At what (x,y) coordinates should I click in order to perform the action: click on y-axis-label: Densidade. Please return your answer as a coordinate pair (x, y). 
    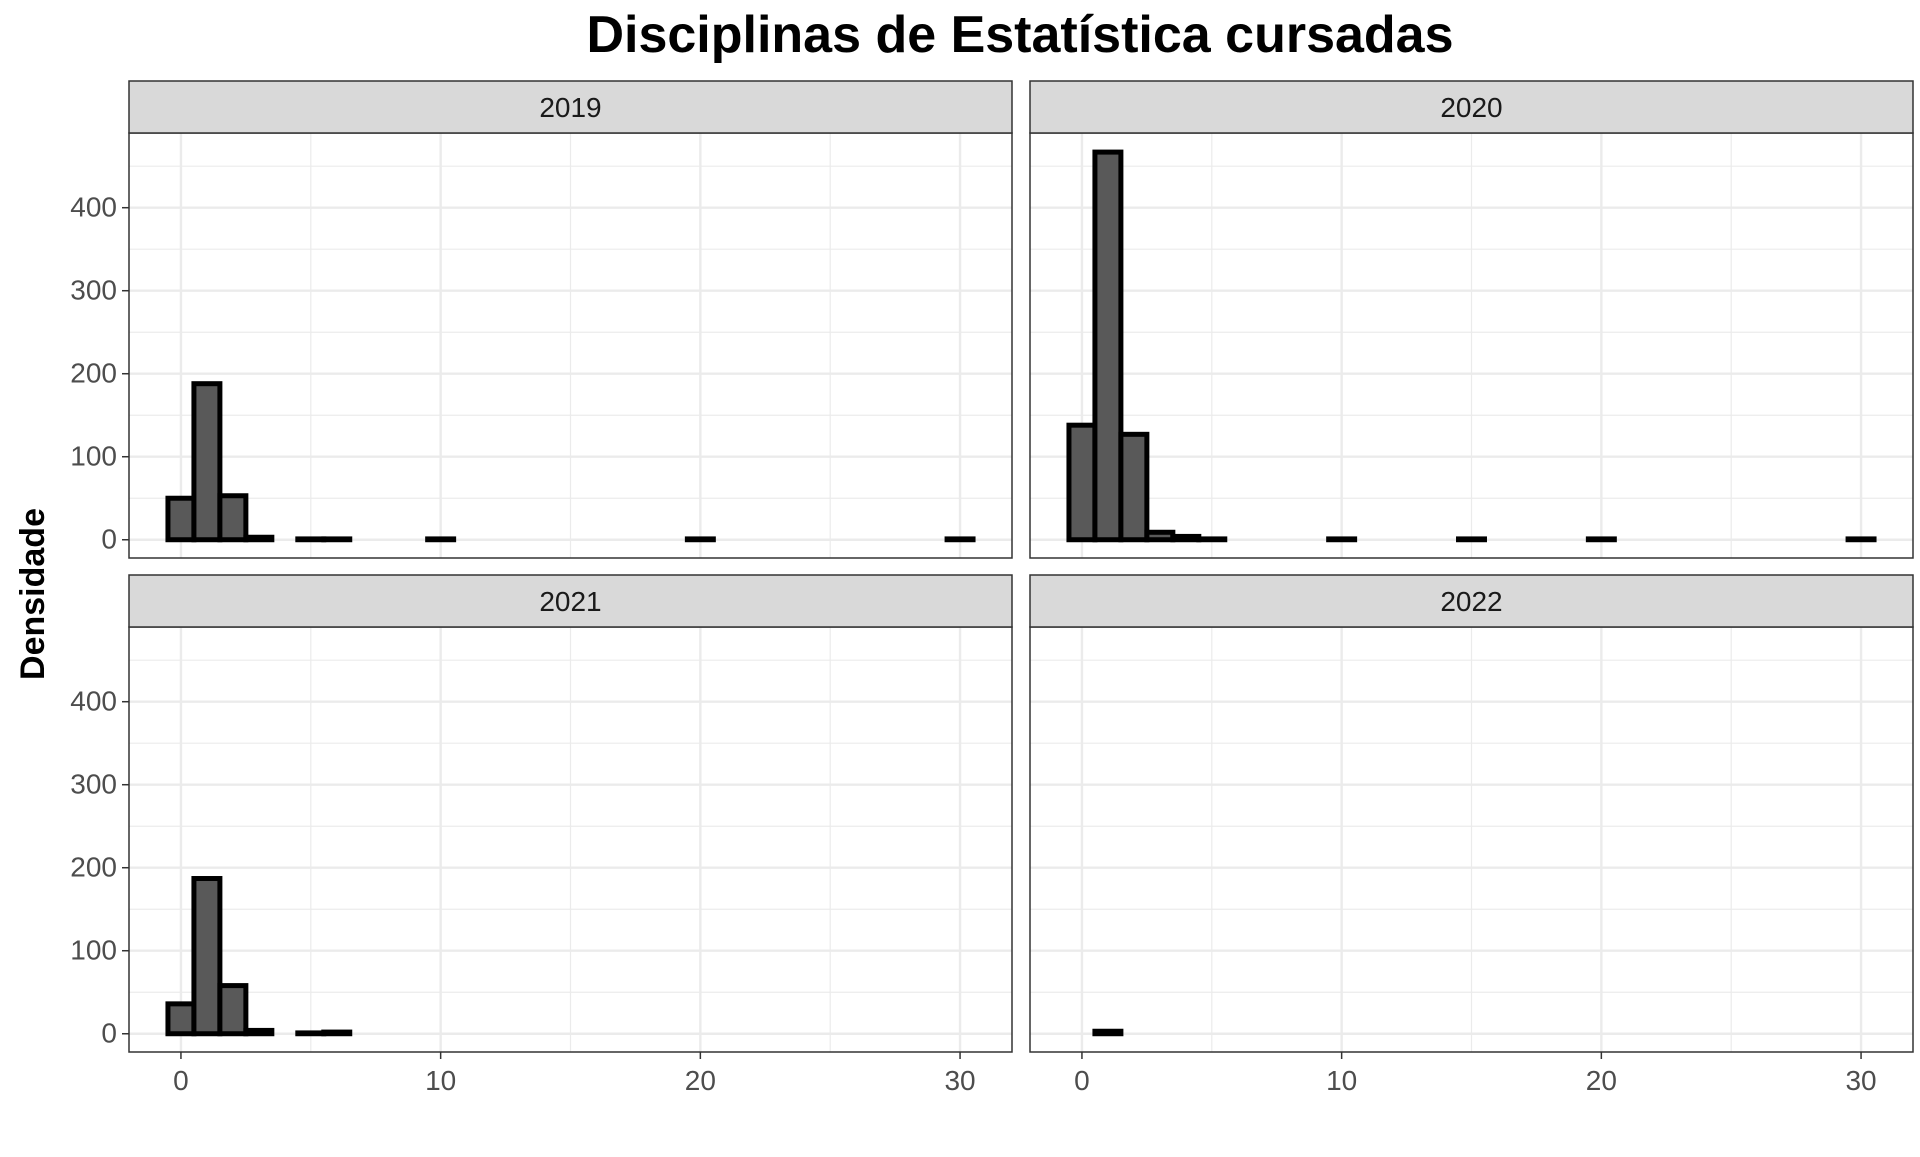
    Looking at the image, I should click on (33, 594).